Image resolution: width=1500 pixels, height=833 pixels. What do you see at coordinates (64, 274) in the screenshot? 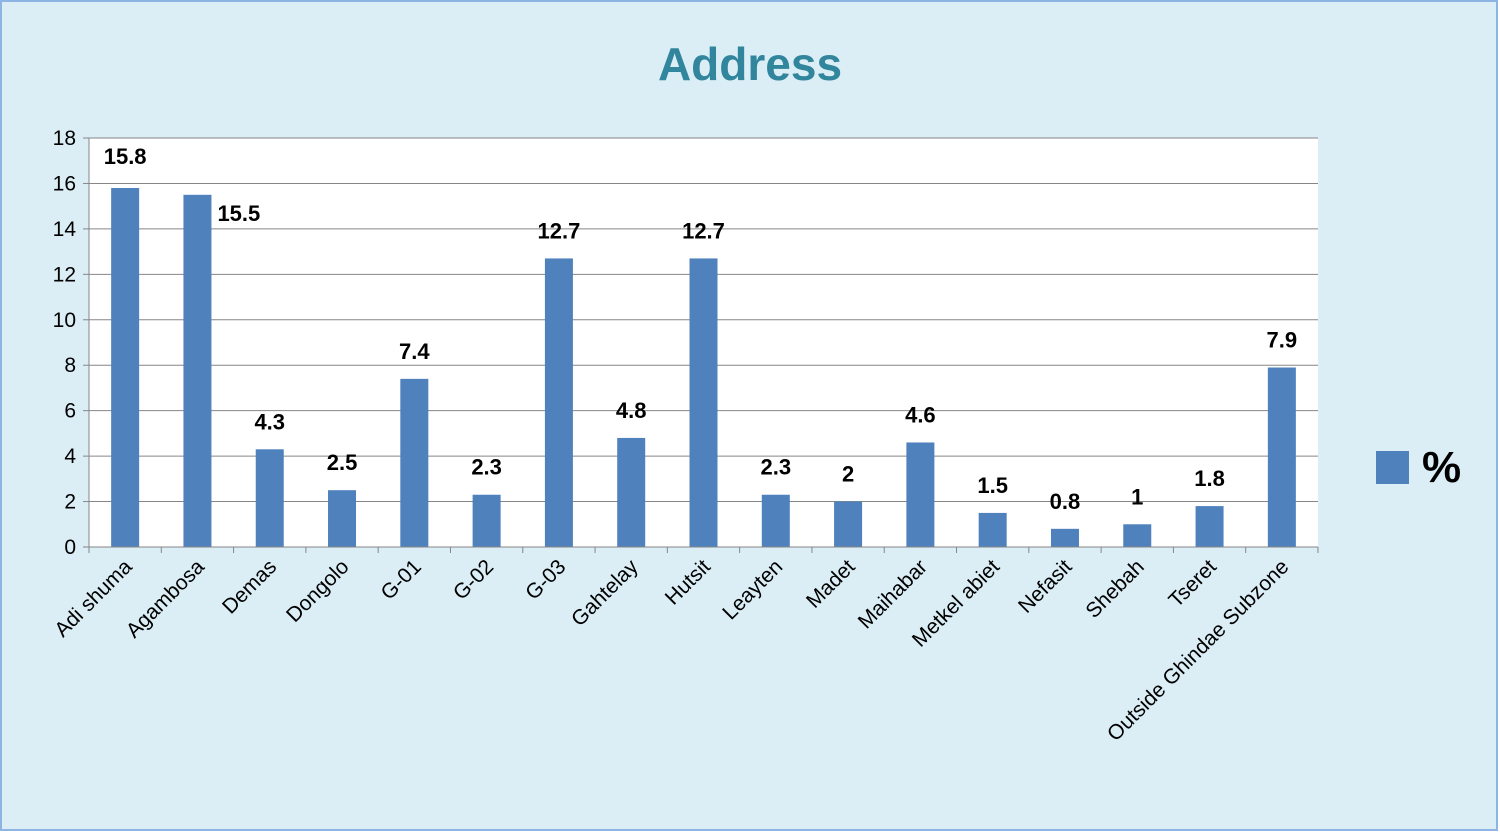
I see `y-tick-label: 12` at bounding box center [64, 274].